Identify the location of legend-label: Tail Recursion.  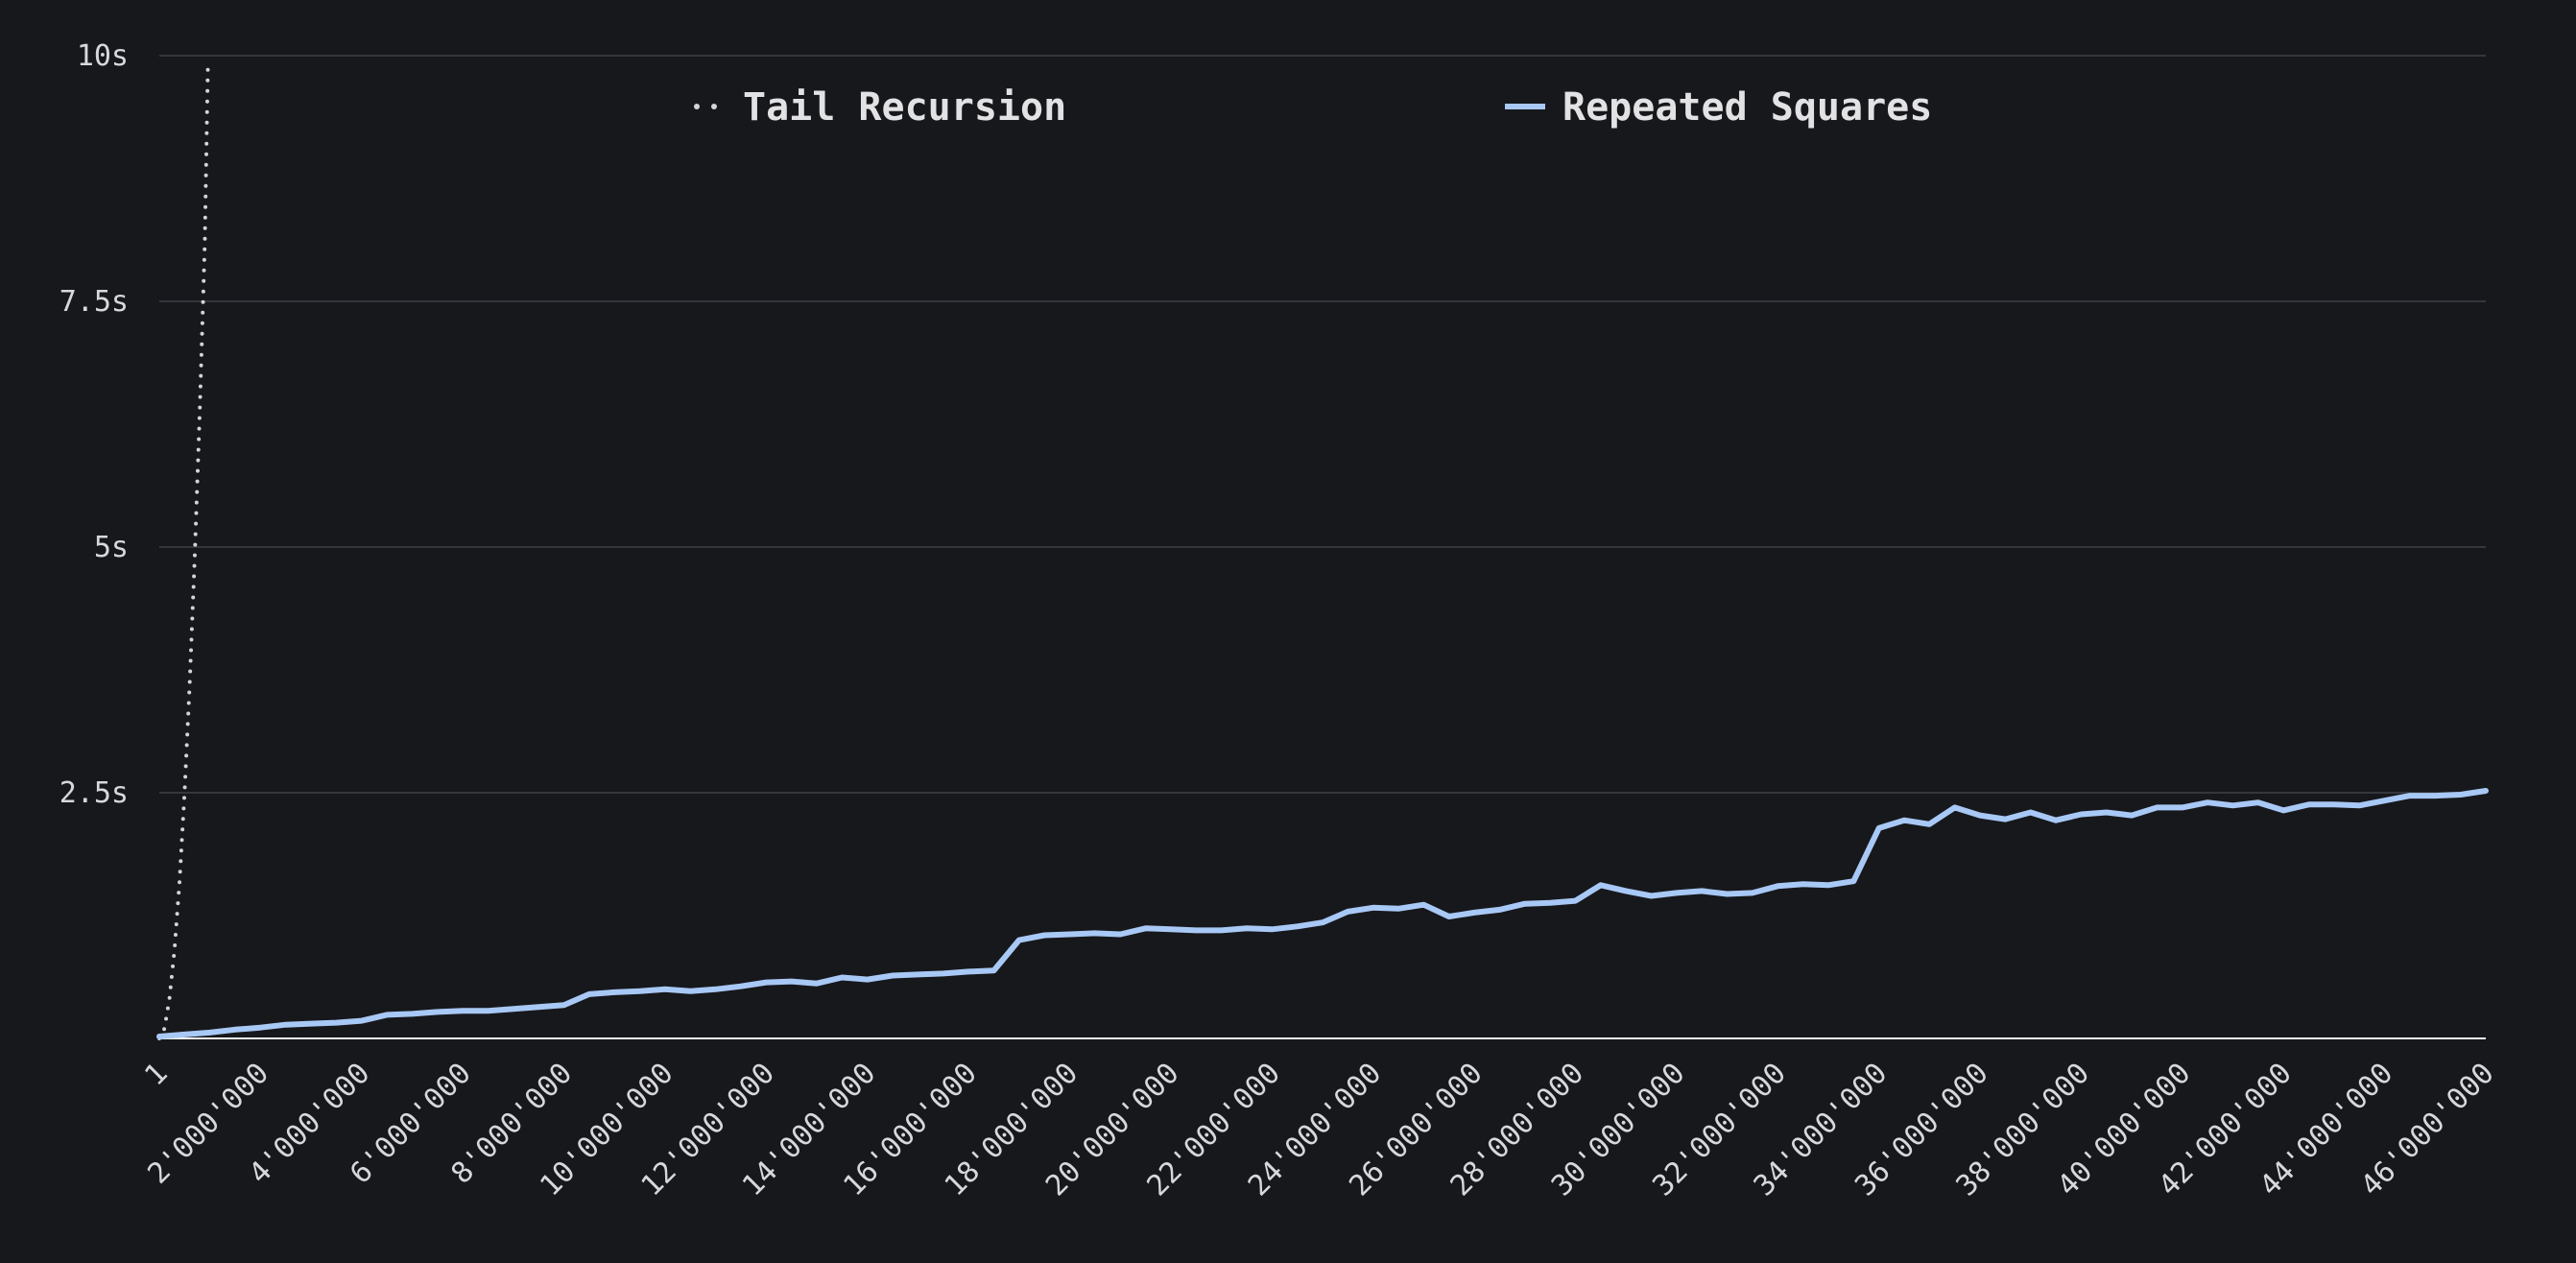
(904, 107).